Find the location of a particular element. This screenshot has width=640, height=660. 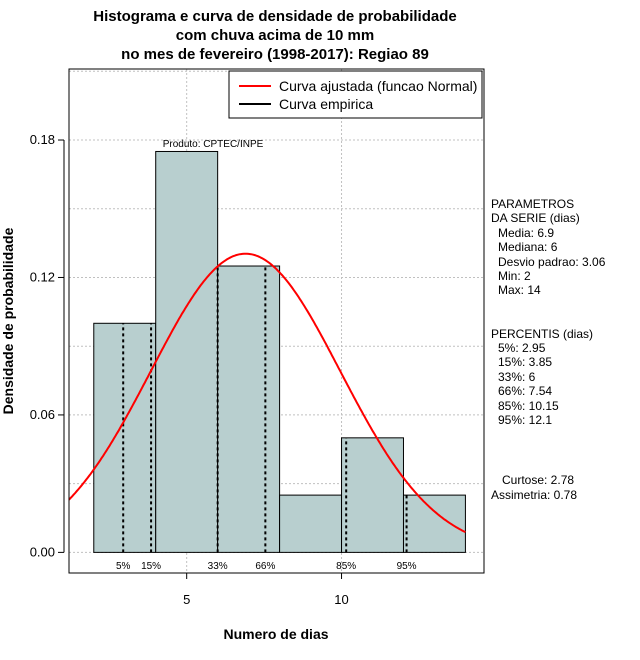

percentil-95: 95%: 12.1 is located at coordinates (525, 420).